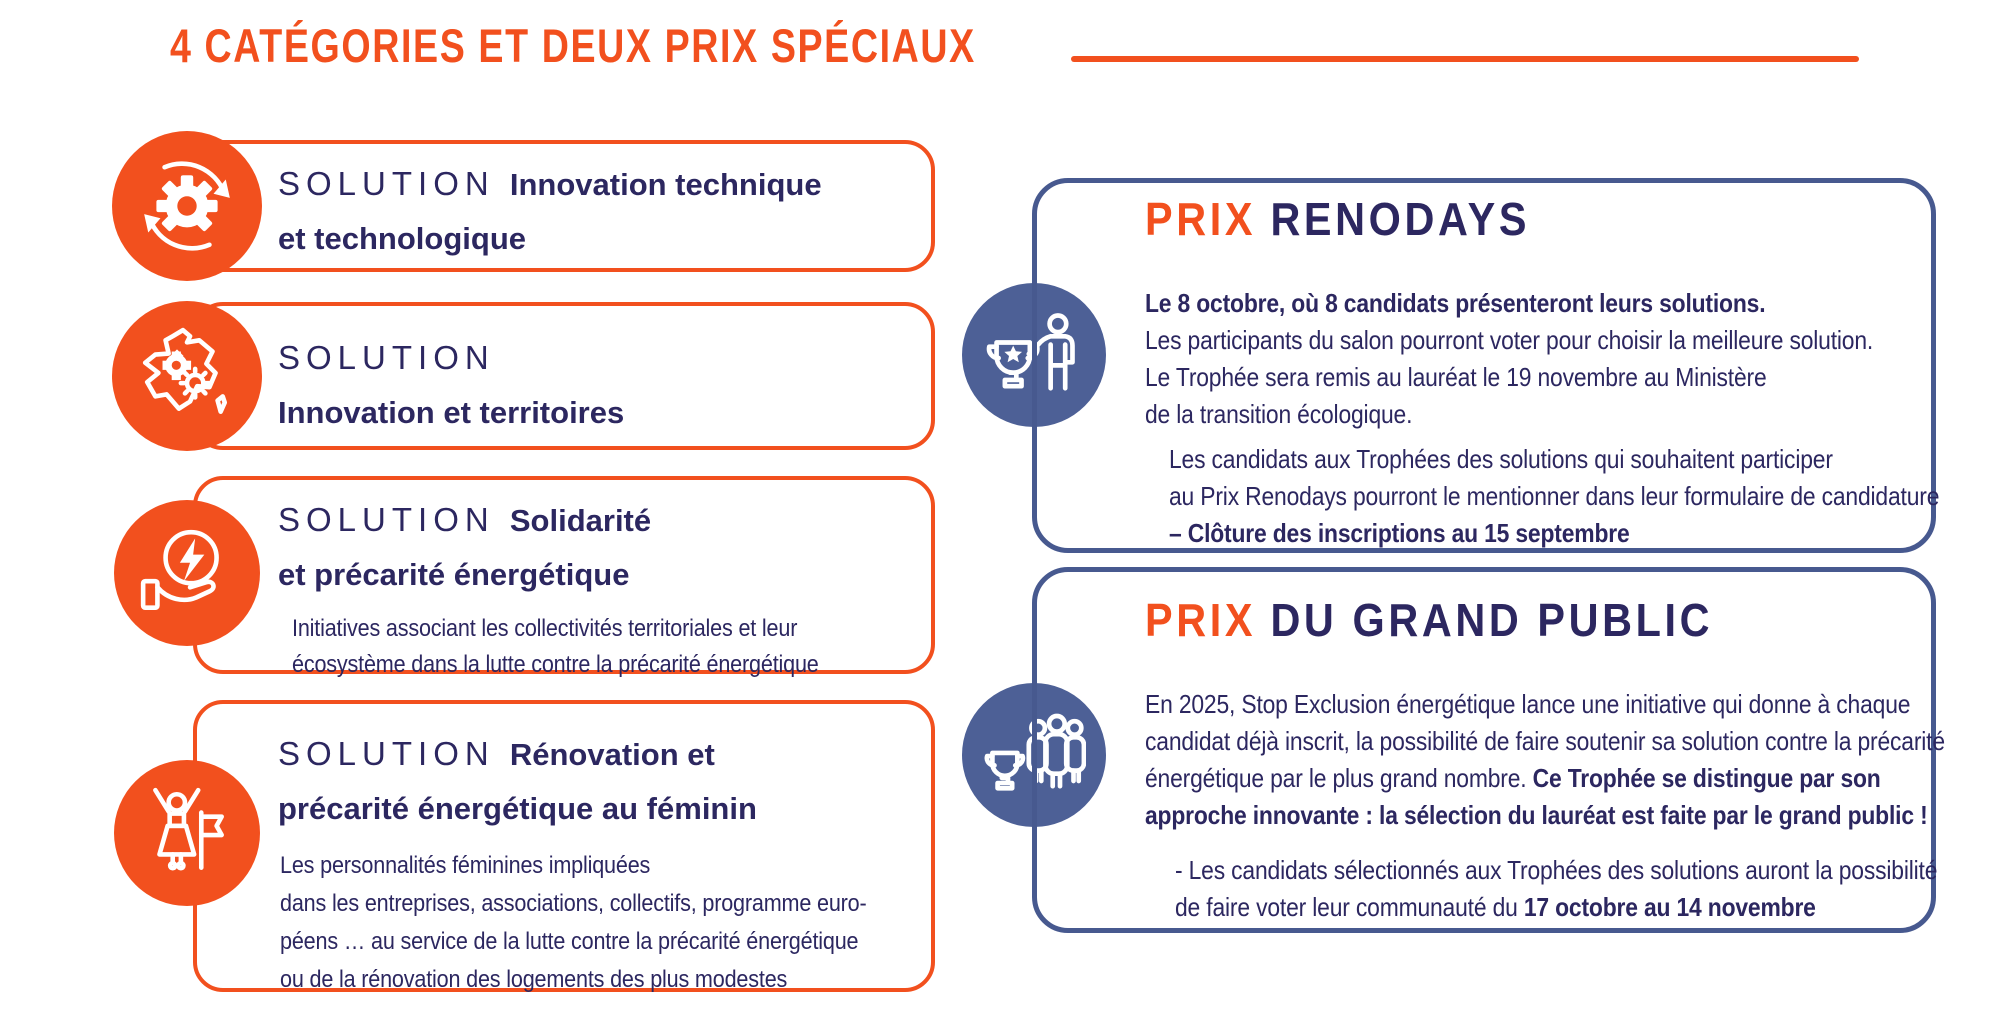  I want to click on trophy-group-icon, so click(1035, 752).